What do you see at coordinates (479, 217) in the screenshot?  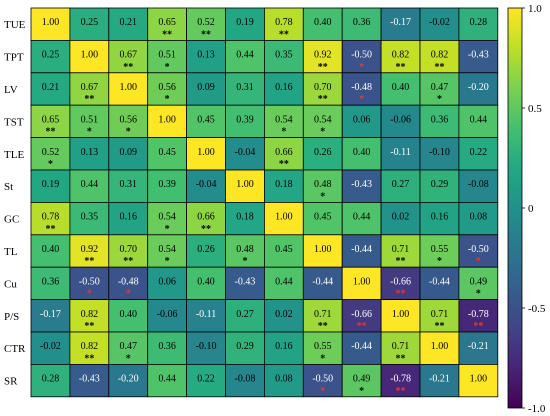 I see `cell-value: 0.08` at bounding box center [479, 217].